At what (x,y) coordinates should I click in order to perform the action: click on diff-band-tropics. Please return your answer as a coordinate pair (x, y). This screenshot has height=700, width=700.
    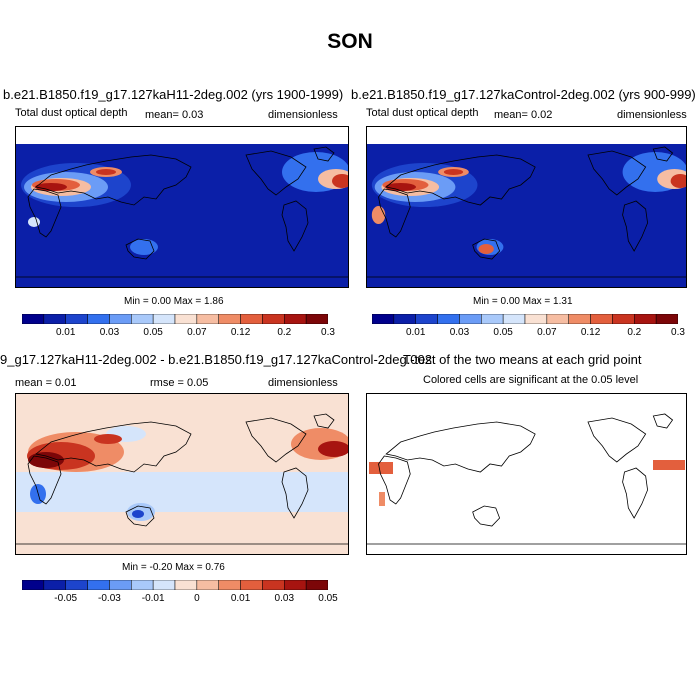
    Looking at the image, I should click on (182, 492).